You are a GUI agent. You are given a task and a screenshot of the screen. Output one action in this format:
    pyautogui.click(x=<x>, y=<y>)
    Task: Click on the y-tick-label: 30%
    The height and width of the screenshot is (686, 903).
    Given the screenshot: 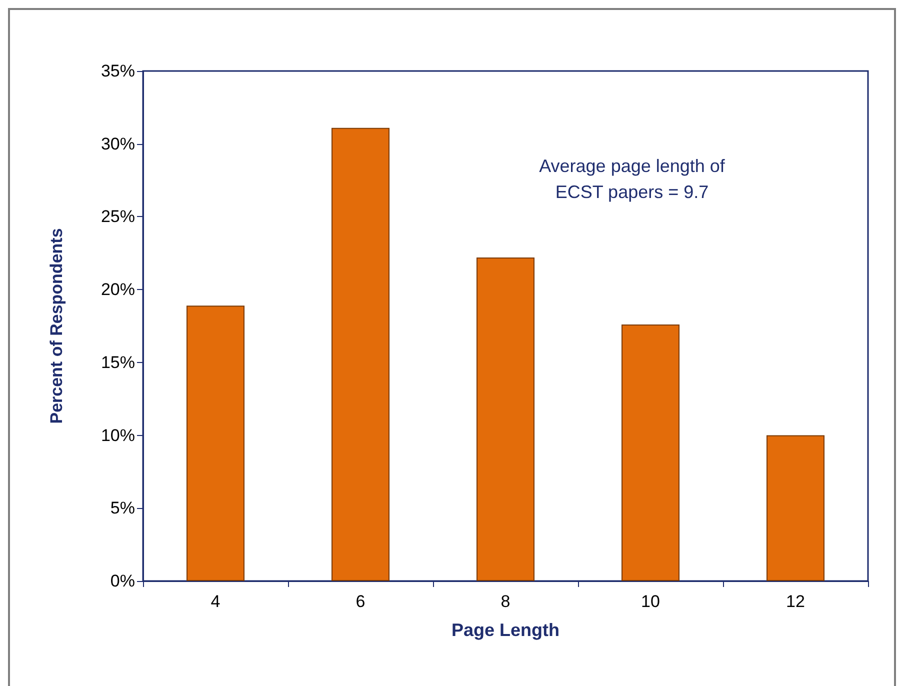 What is the action you would take?
    pyautogui.click(x=117, y=144)
    